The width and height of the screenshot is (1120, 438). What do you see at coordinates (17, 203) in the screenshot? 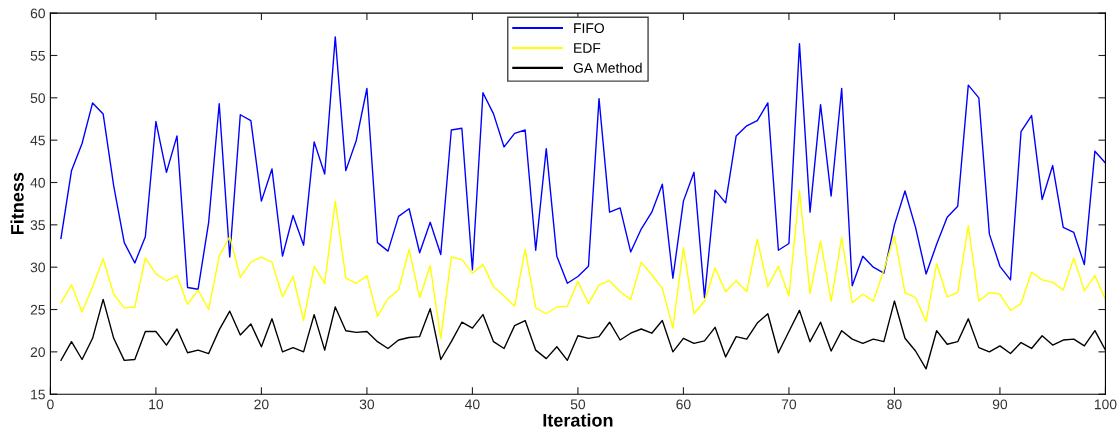
I see `y-axis-title: Fitness` at bounding box center [17, 203].